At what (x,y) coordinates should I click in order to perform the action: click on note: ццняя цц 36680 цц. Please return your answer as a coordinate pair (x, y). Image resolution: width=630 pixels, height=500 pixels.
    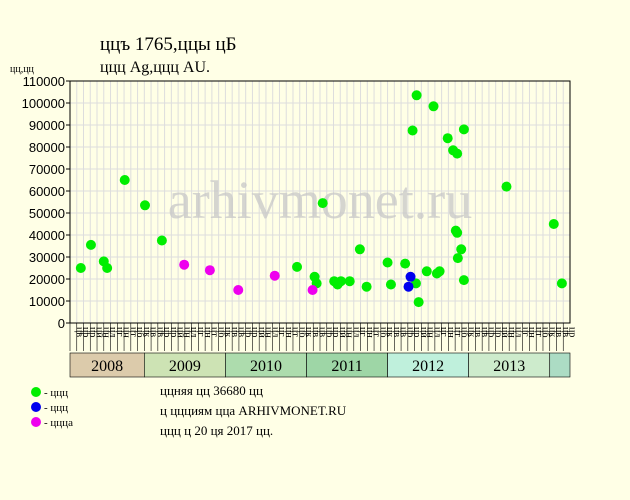
    Looking at the image, I should click on (211, 390).